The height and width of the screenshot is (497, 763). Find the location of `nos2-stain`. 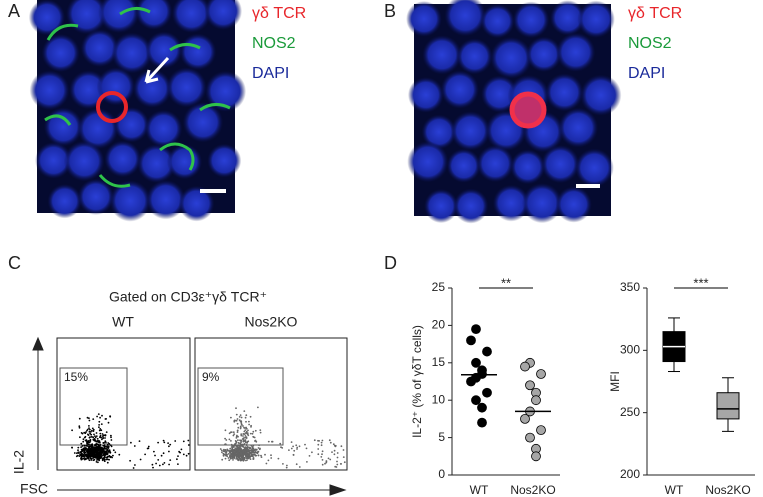

nos2-stain is located at coordinates (135, 11).